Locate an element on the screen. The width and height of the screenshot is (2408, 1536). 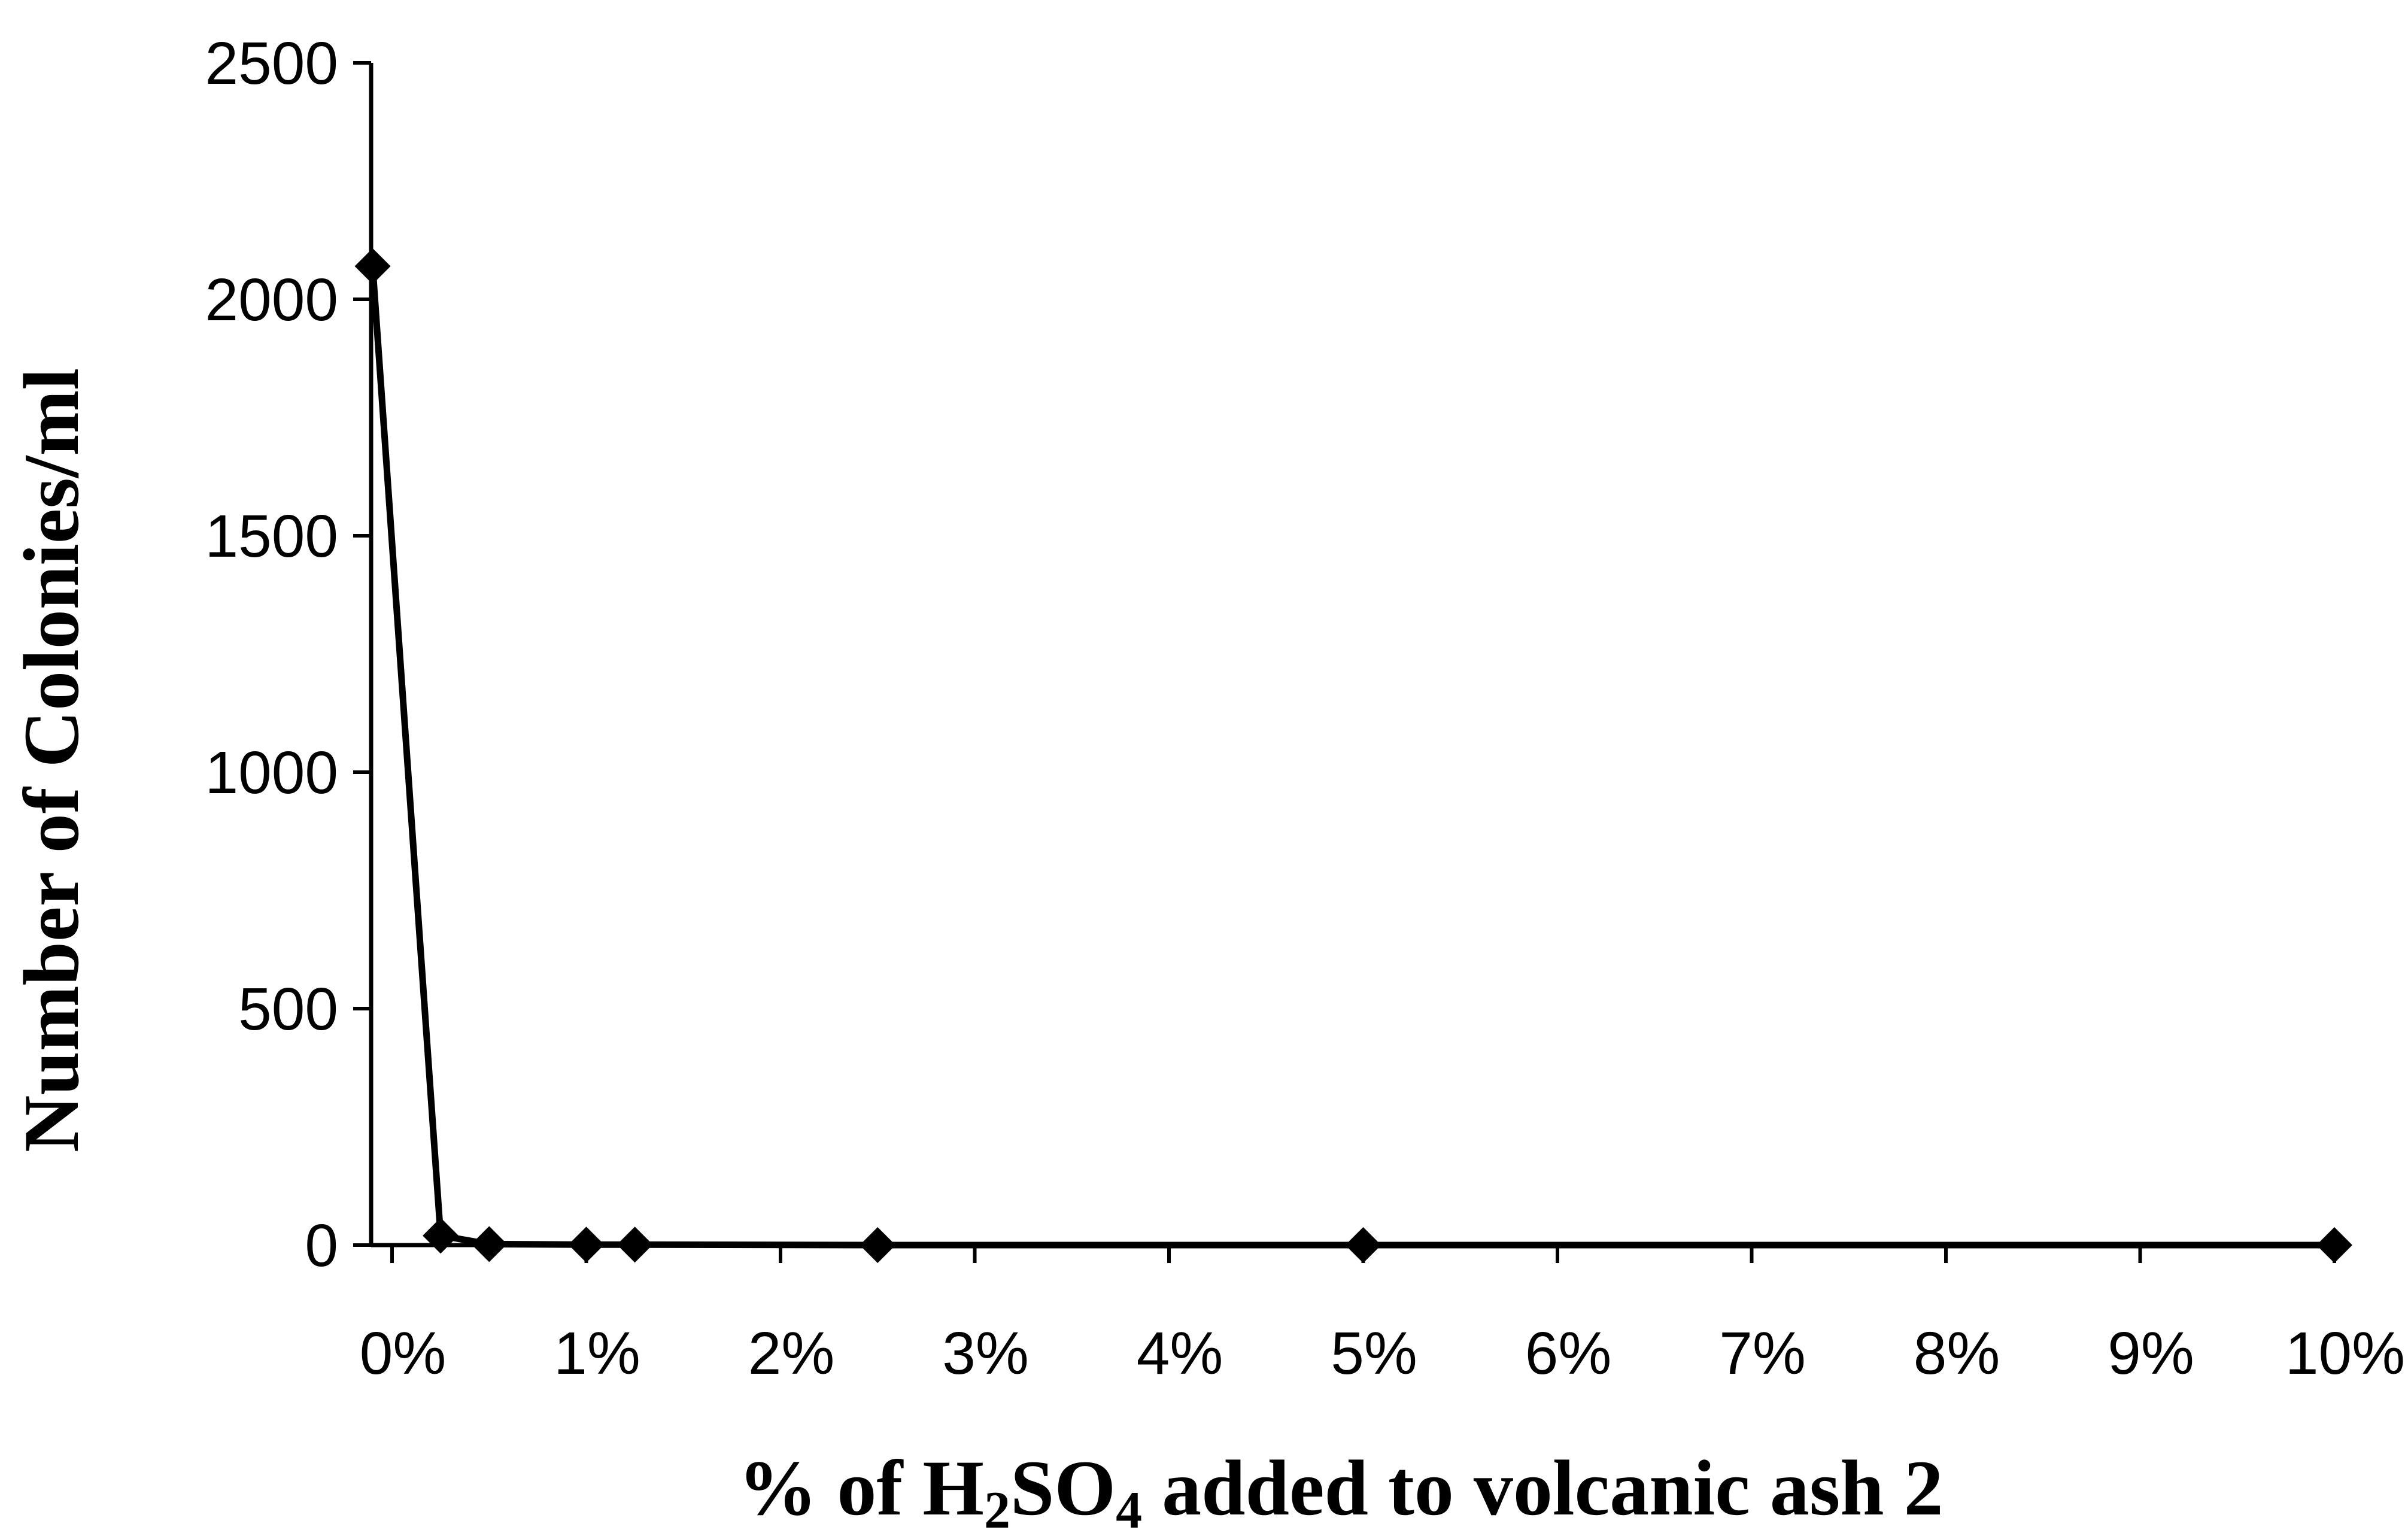
y-tick-label: 1500 is located at coordinates (271, 537).